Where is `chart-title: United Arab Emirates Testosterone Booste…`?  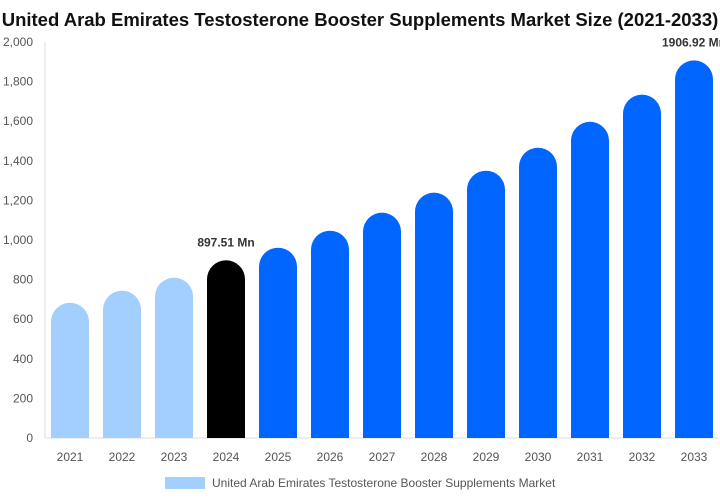
chart-title: United Arab Emirates Testosterone Booste… is located at coordinates (360, 19).